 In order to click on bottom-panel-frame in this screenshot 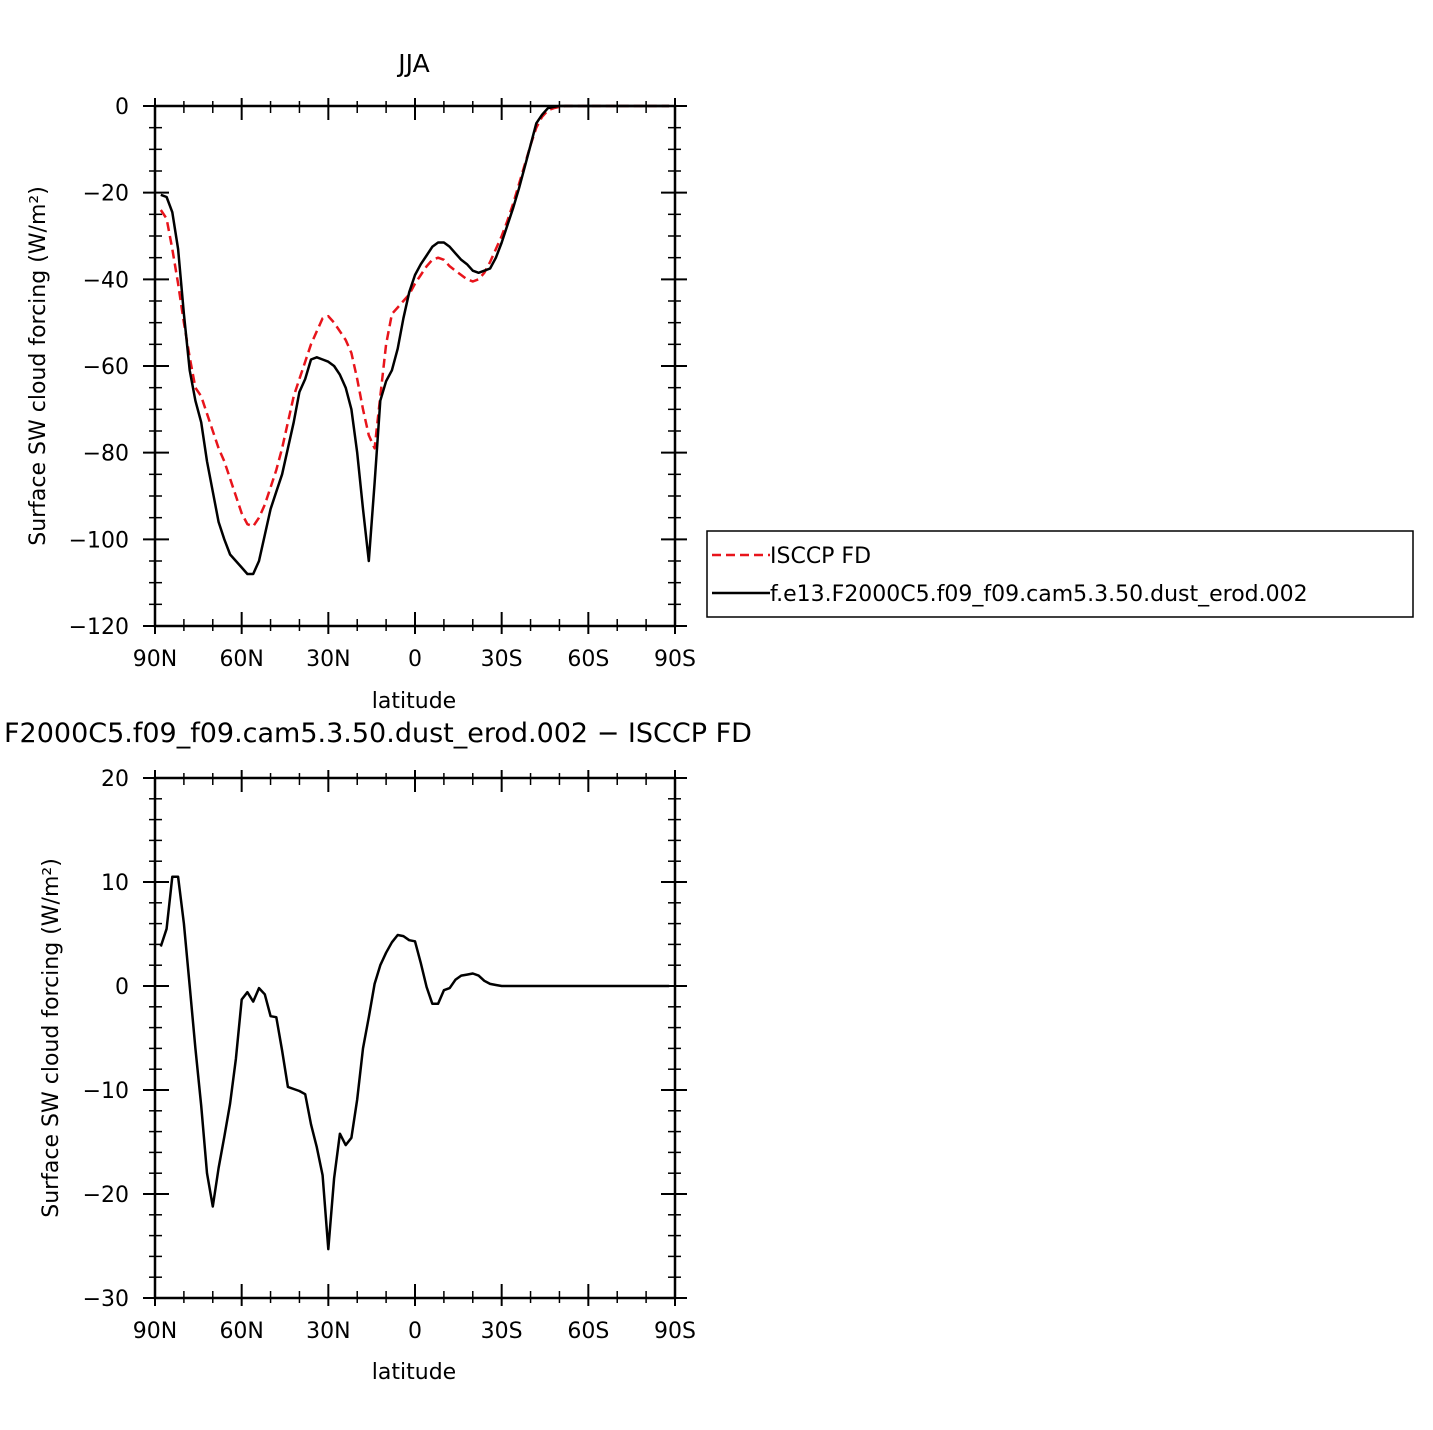, I will do `click(415, 1038)`.